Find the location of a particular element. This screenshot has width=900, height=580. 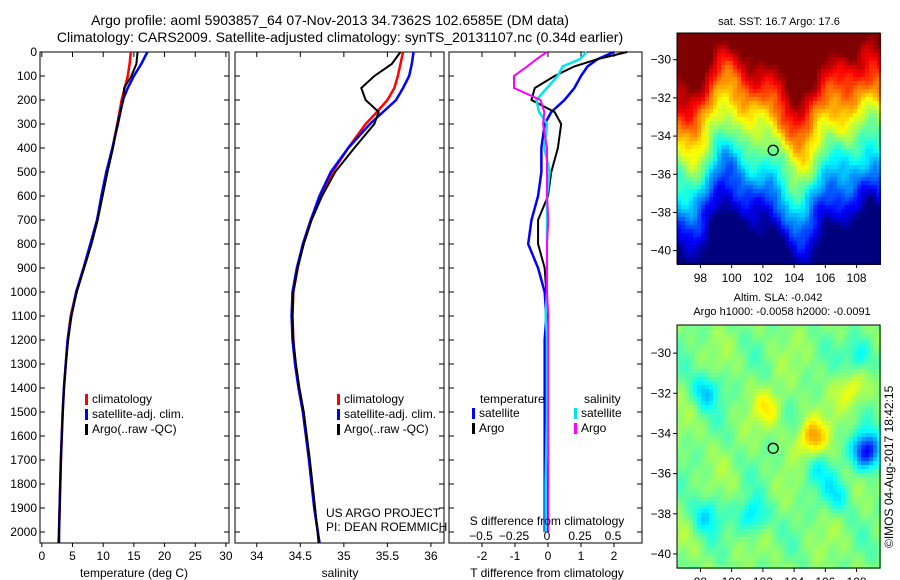

temp-panel-line-argo---raw--qc- is located at coordinates (98, 297).